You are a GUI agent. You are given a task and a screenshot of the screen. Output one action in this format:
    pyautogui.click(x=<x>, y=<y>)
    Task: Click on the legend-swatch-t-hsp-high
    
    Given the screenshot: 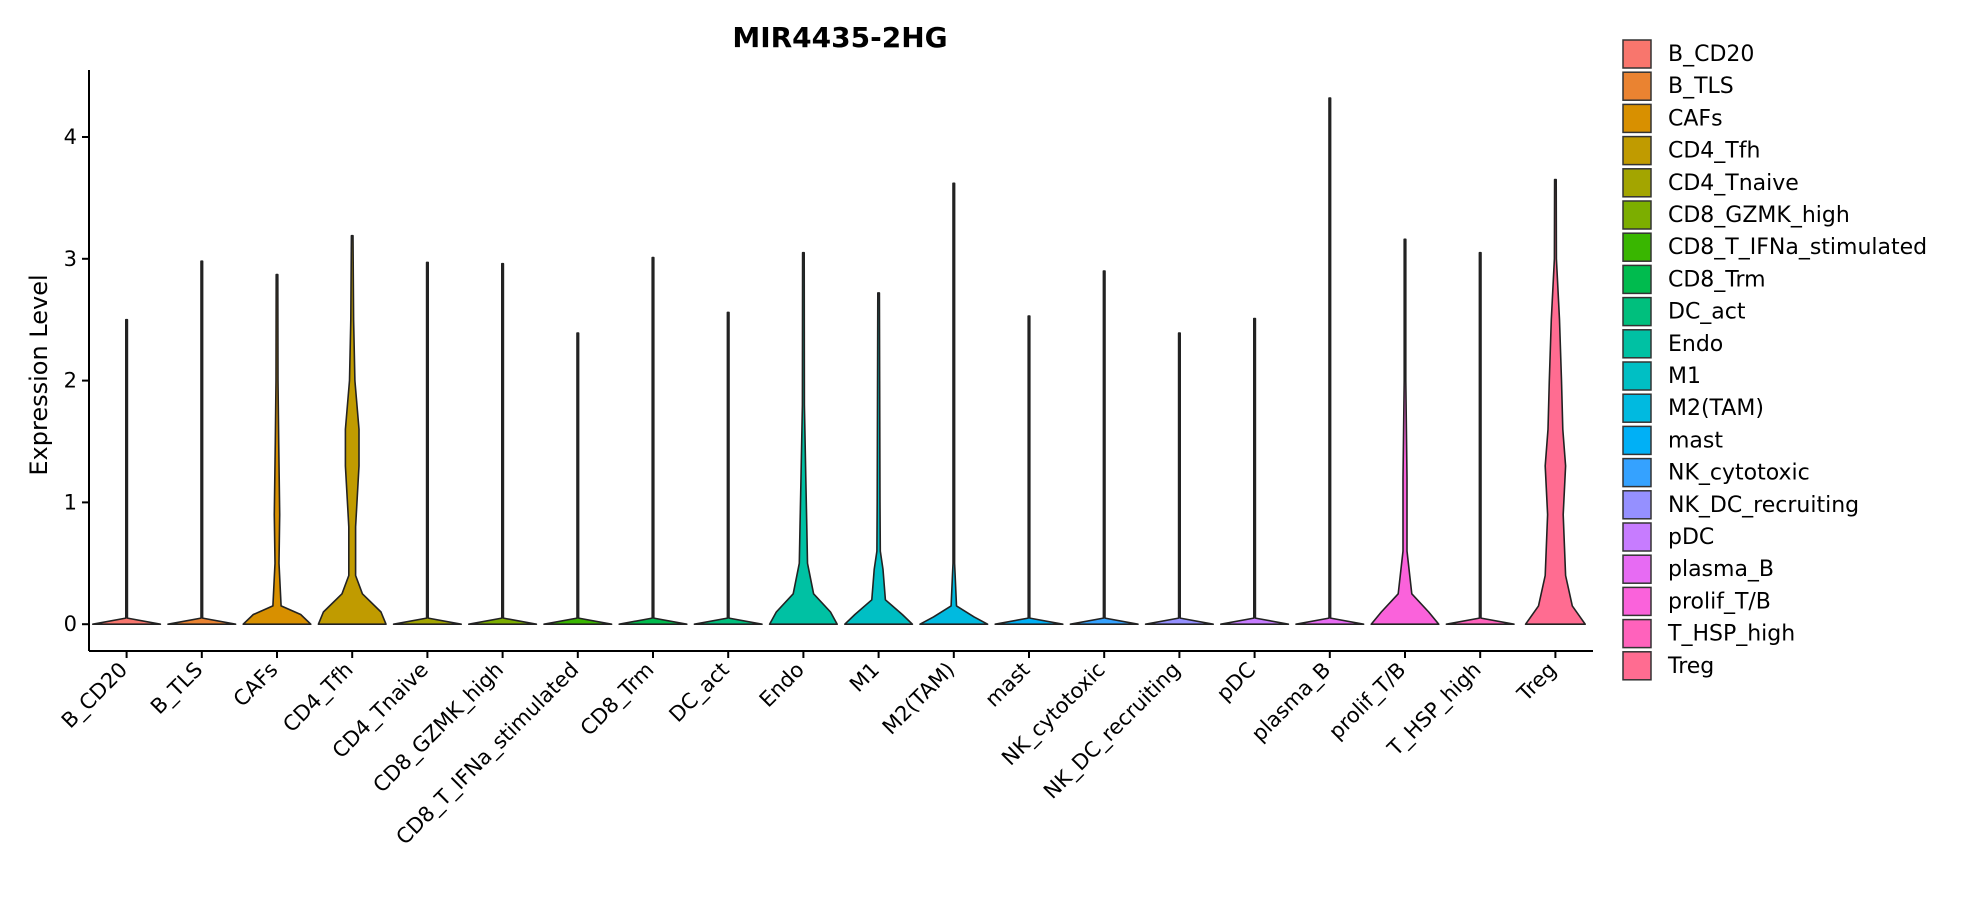 What is the action you would take?
    pyautogui.click(x=1637, y=633)
    